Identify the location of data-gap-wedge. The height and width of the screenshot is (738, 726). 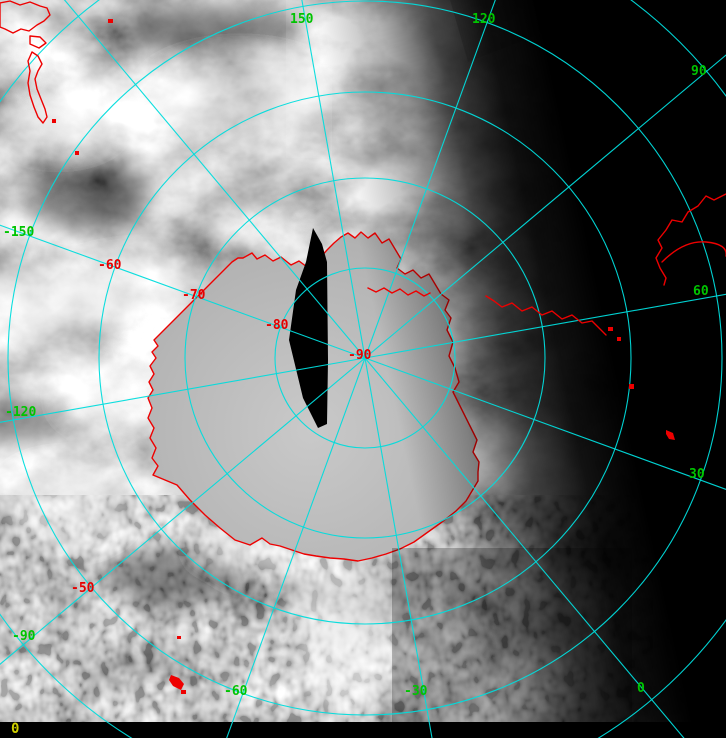
(308, 328).